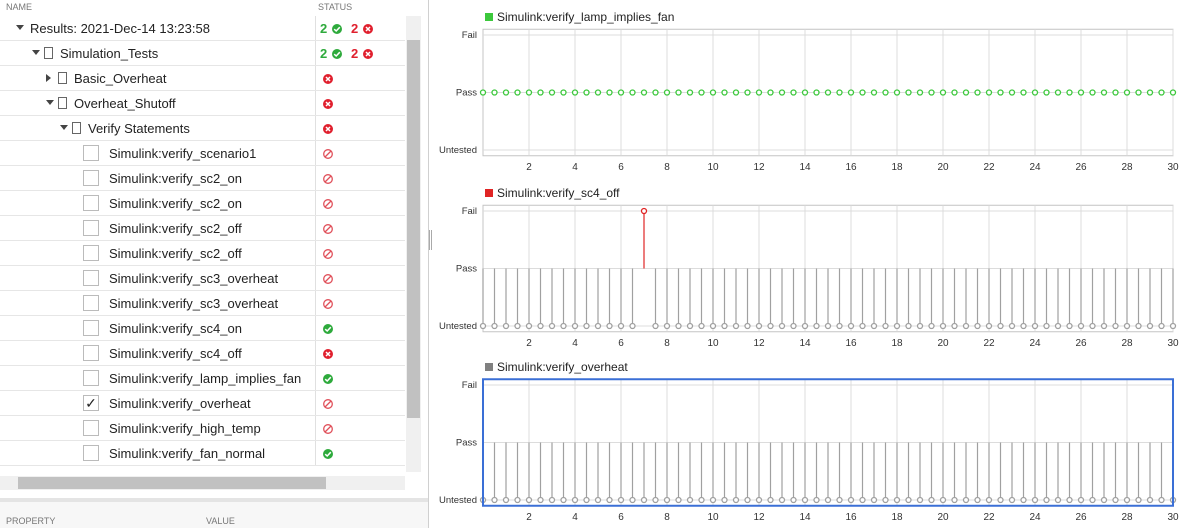 Image resolution: width=1184 pixels, height=528 pixels. I want to click on x-tick-label: 2, so click(529, 343).